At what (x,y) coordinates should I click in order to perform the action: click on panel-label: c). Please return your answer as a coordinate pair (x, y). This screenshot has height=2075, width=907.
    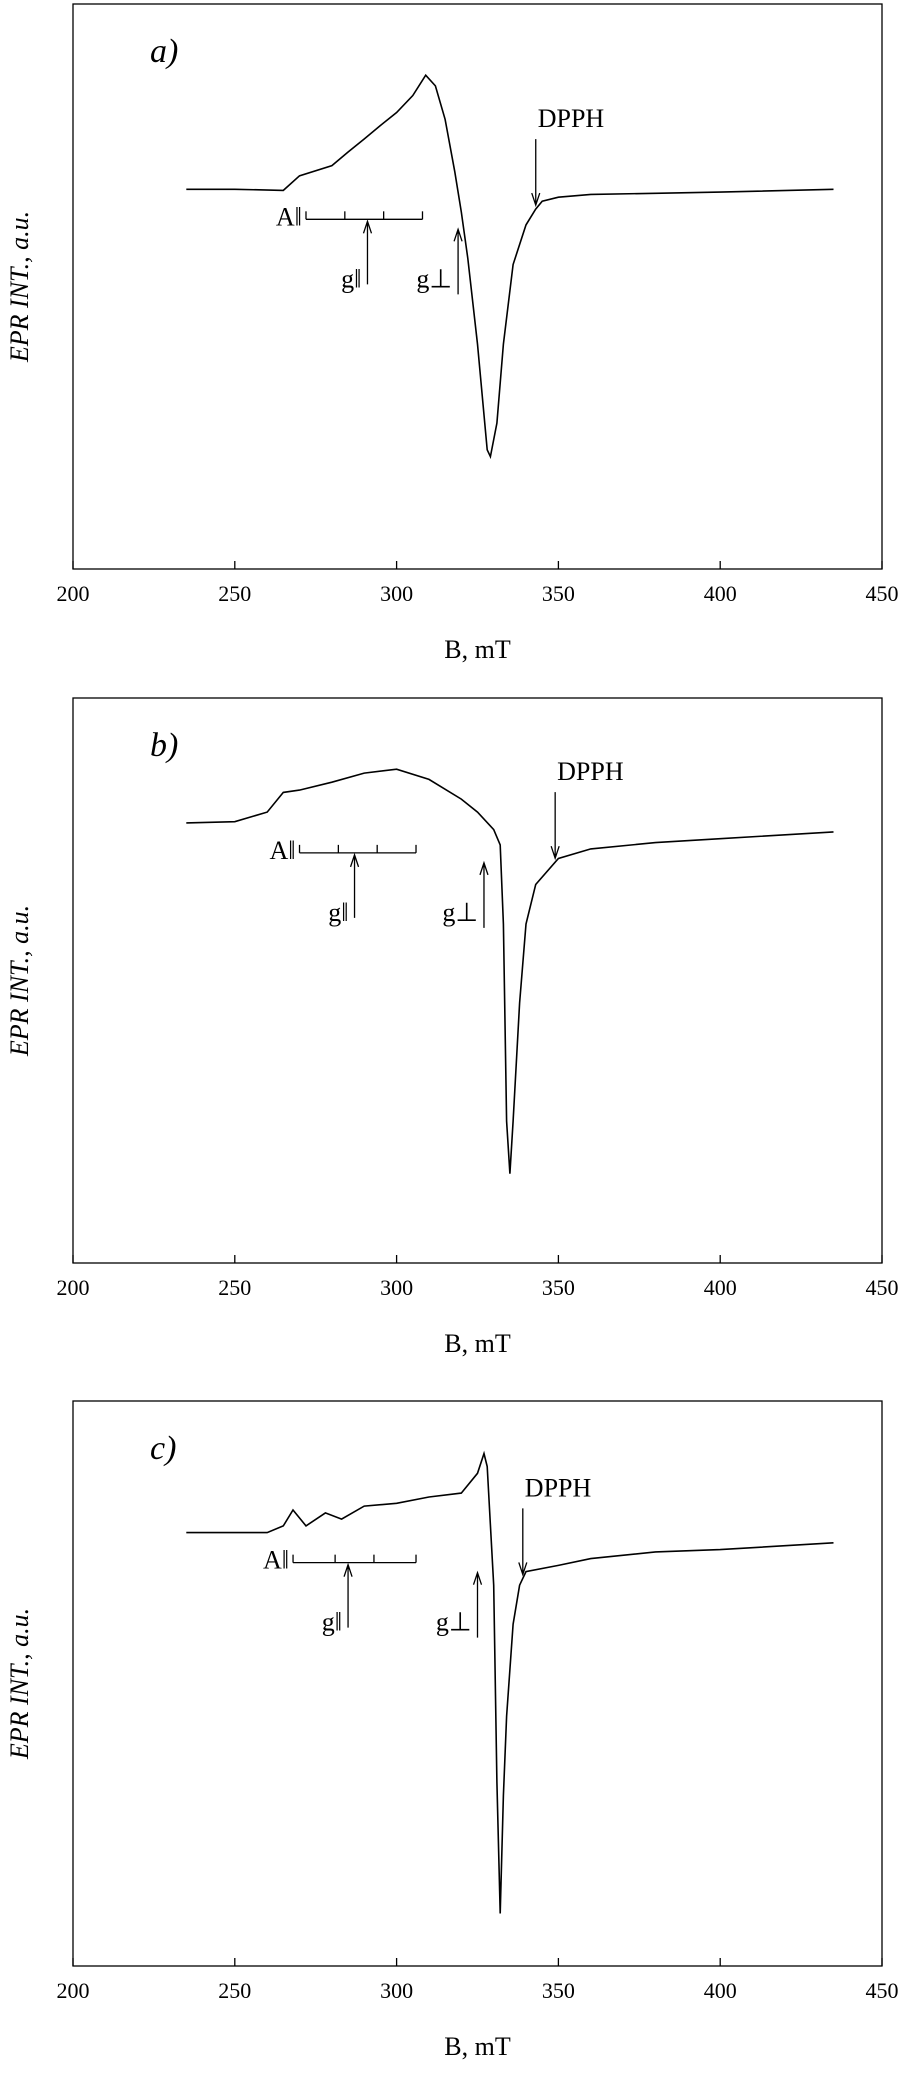
    Looking at the image, I should click on (163, 1448).